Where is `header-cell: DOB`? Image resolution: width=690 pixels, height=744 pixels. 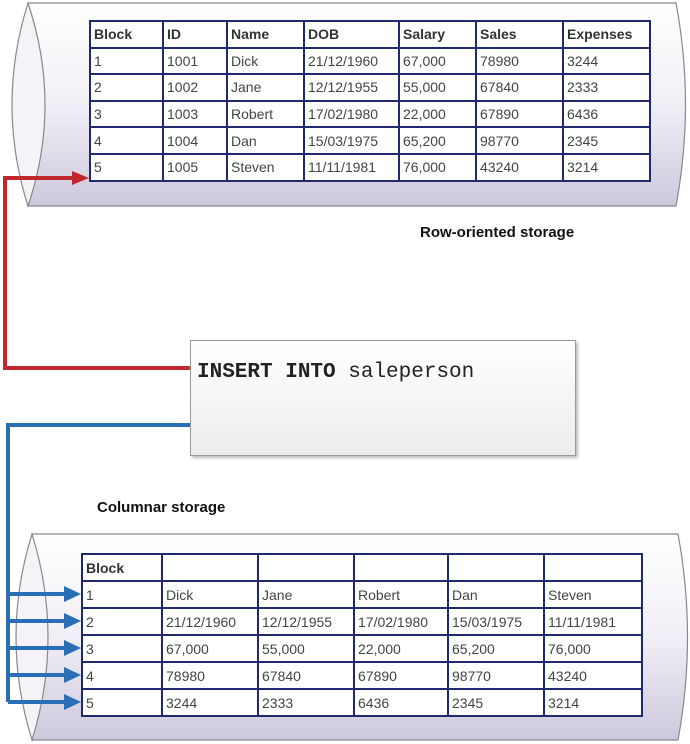
header-cell: DOB is located at coordinates (351, 34).